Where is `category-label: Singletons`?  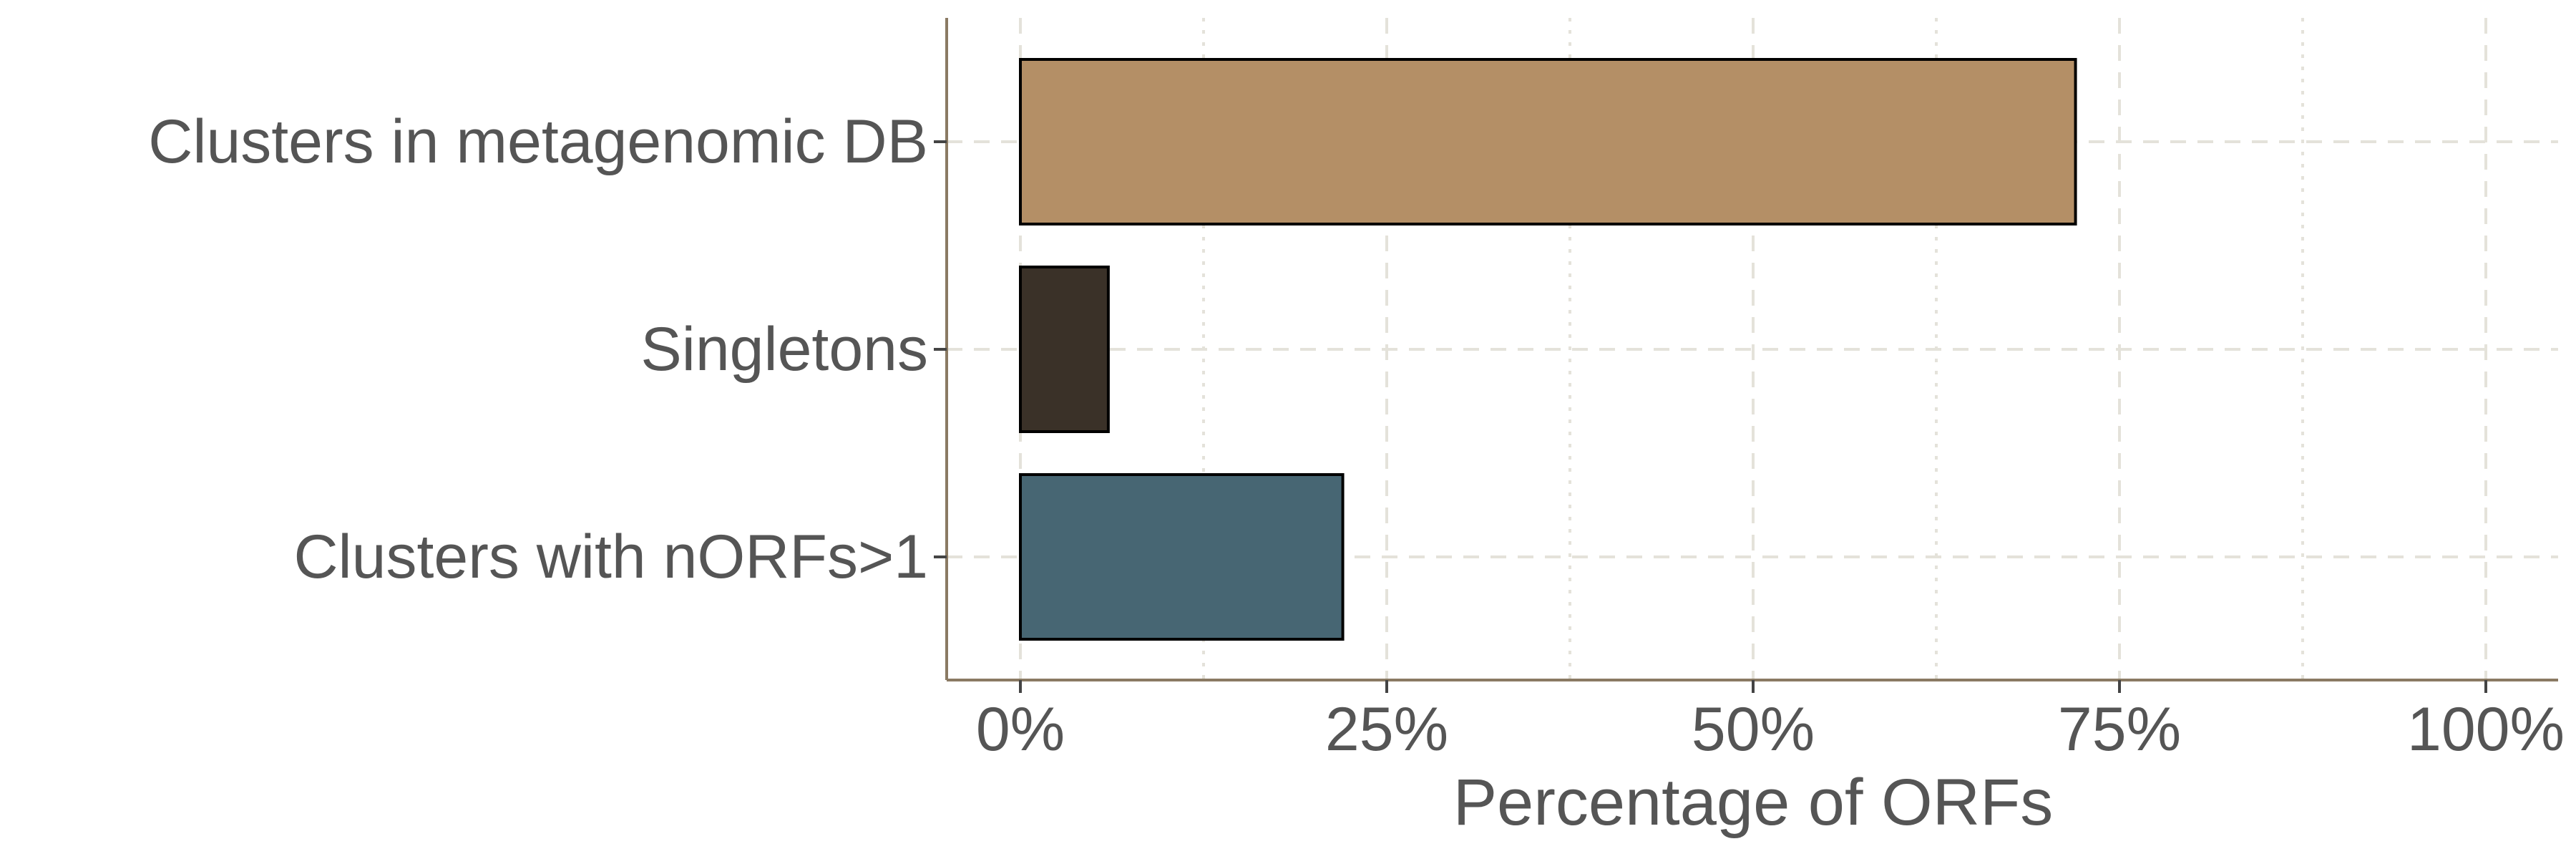 category-label: Singletons is located at coordinates (784, 349).